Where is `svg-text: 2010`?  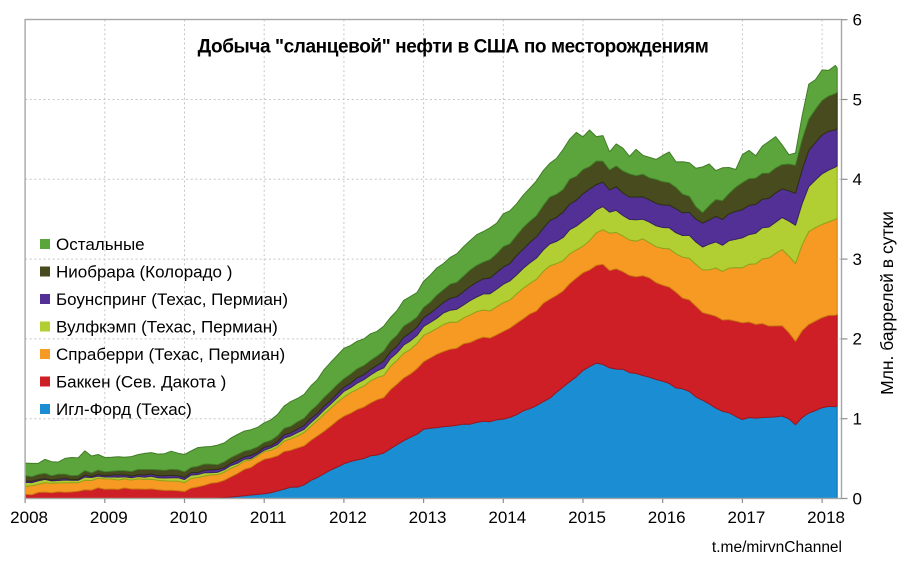 svg-text: 2010 is located at coordinates (189, 517).